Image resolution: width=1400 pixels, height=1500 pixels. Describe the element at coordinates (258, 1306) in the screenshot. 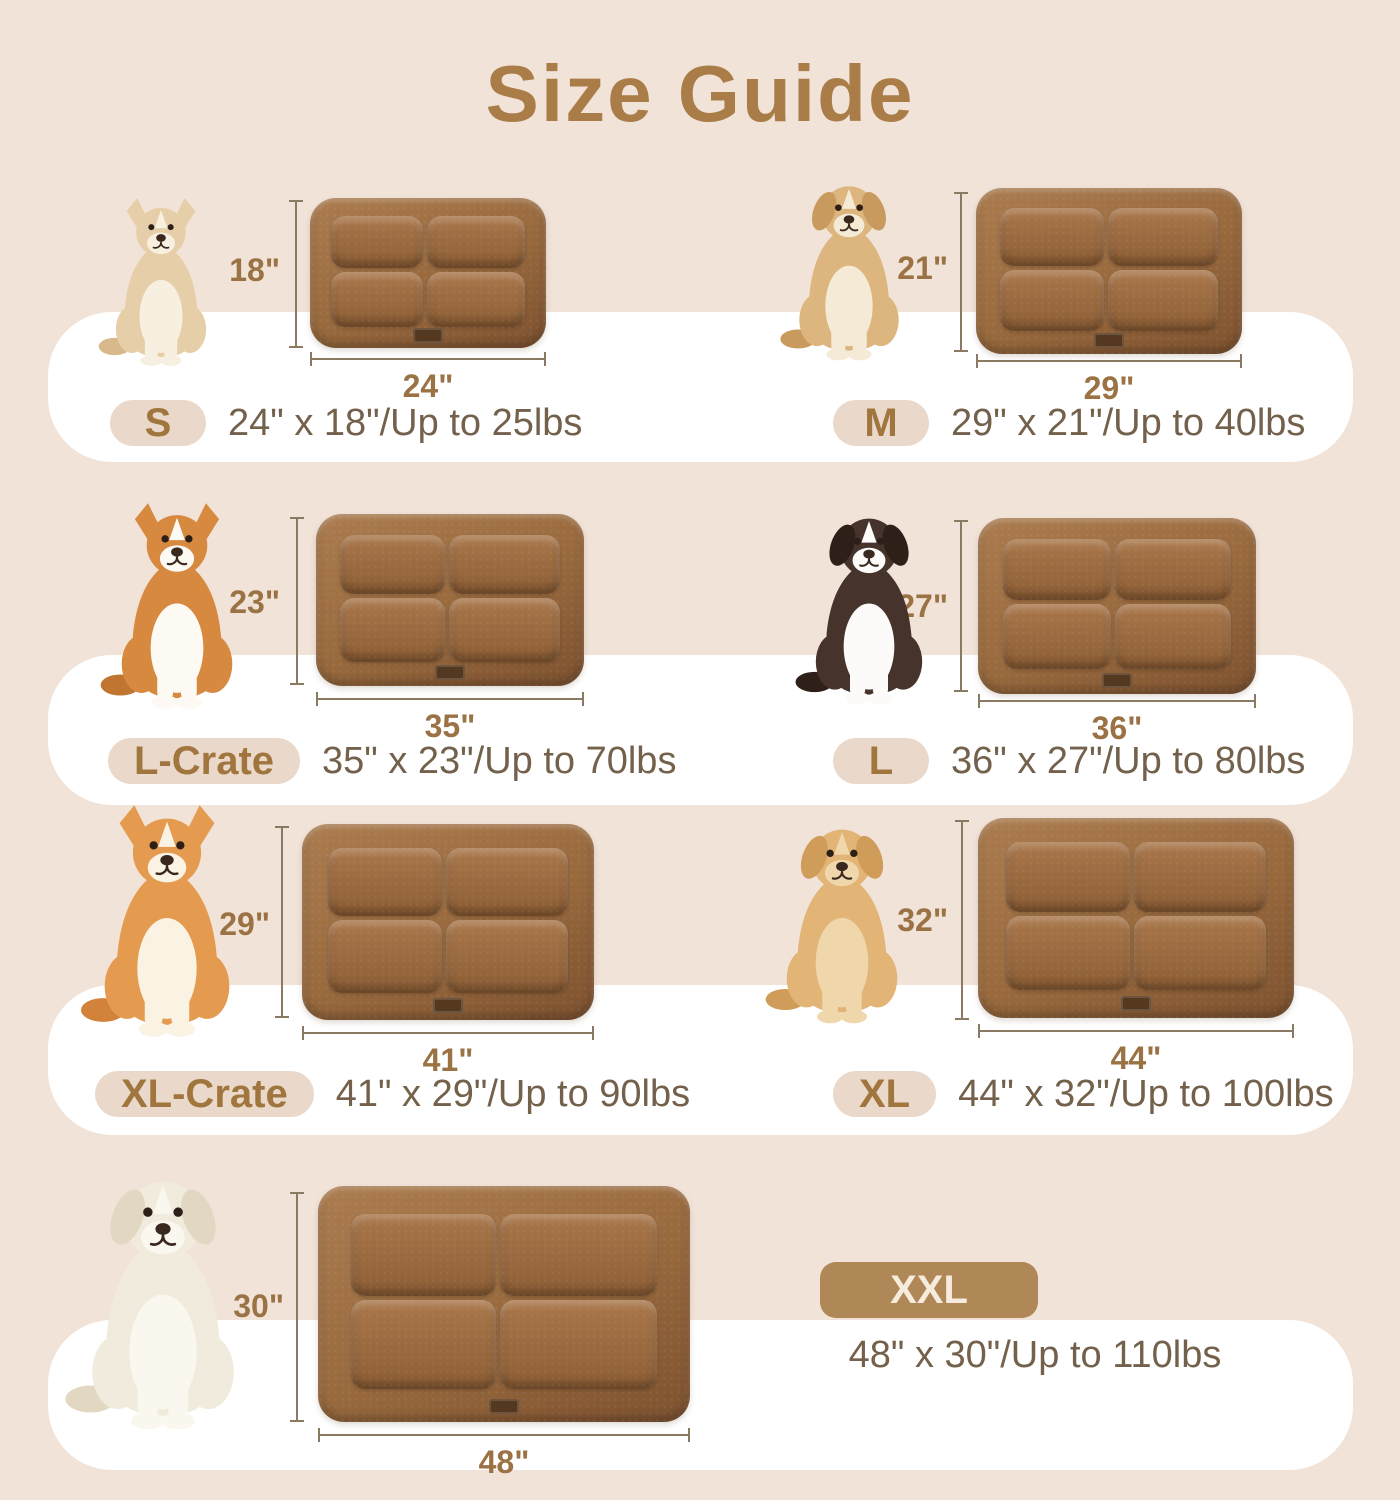

I see `height-label: 30"` at that location.